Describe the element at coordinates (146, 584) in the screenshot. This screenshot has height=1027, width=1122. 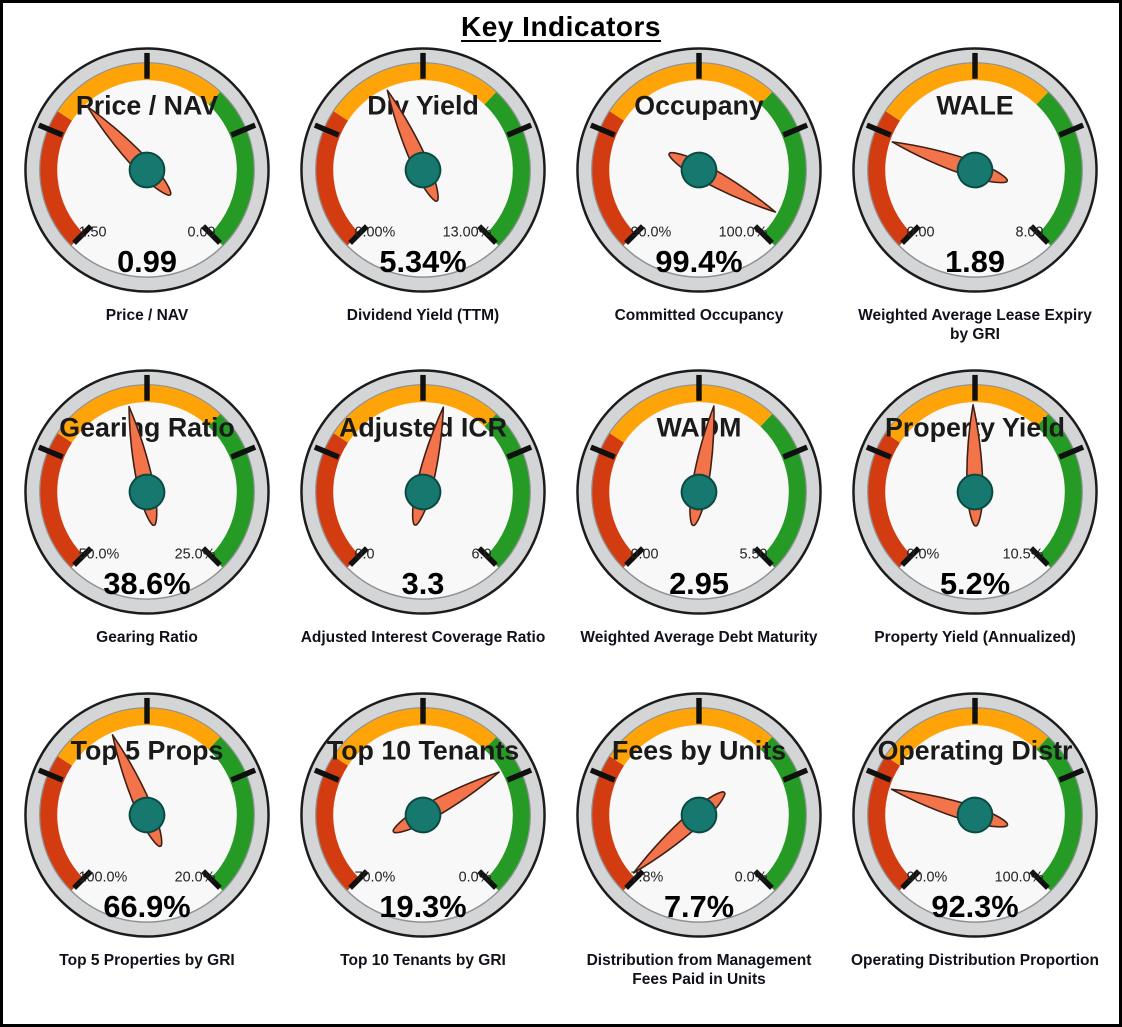
I see `gauge-value: 38.6%` at that location.